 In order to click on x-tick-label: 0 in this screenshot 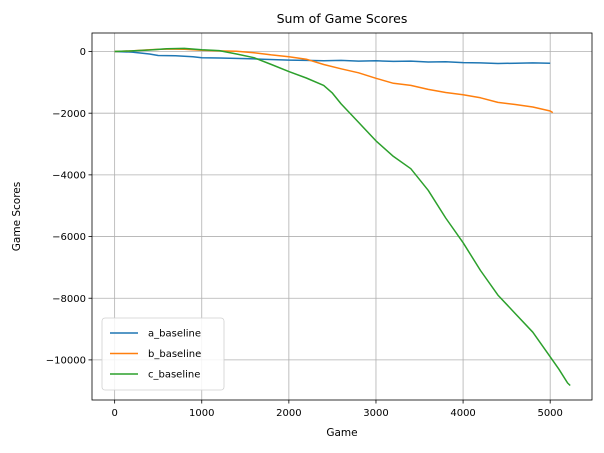, I will do `click(114, 413)`.